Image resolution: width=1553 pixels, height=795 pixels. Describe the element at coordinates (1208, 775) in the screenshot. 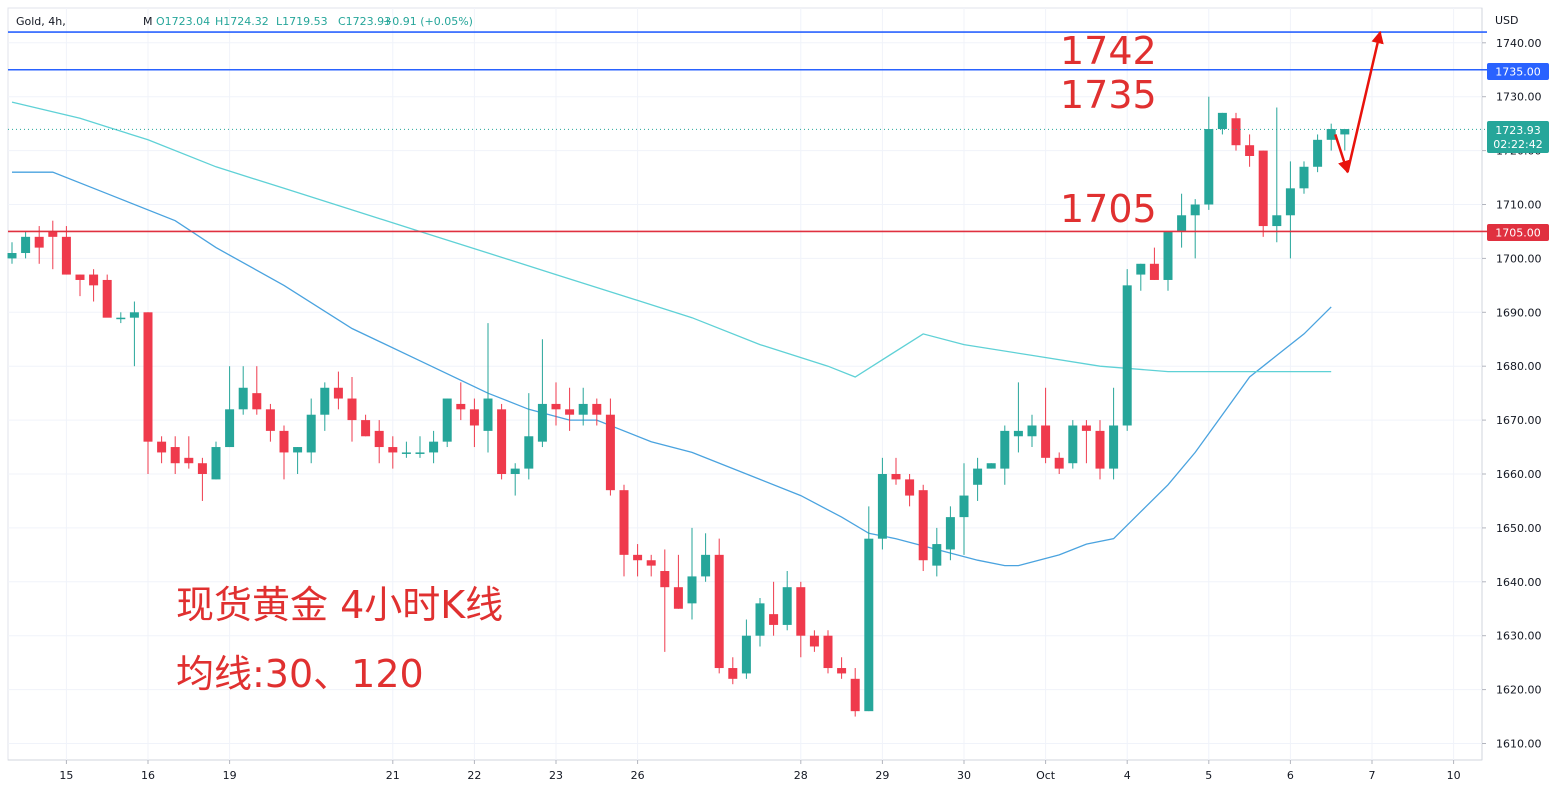

I see `time-tick-label: 5` at that location.